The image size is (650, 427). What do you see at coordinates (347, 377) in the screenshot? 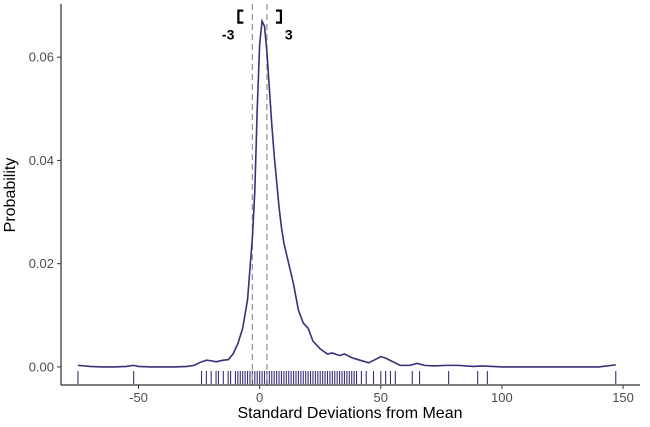
I see `rug-marks` at bounding box center [347, 377].